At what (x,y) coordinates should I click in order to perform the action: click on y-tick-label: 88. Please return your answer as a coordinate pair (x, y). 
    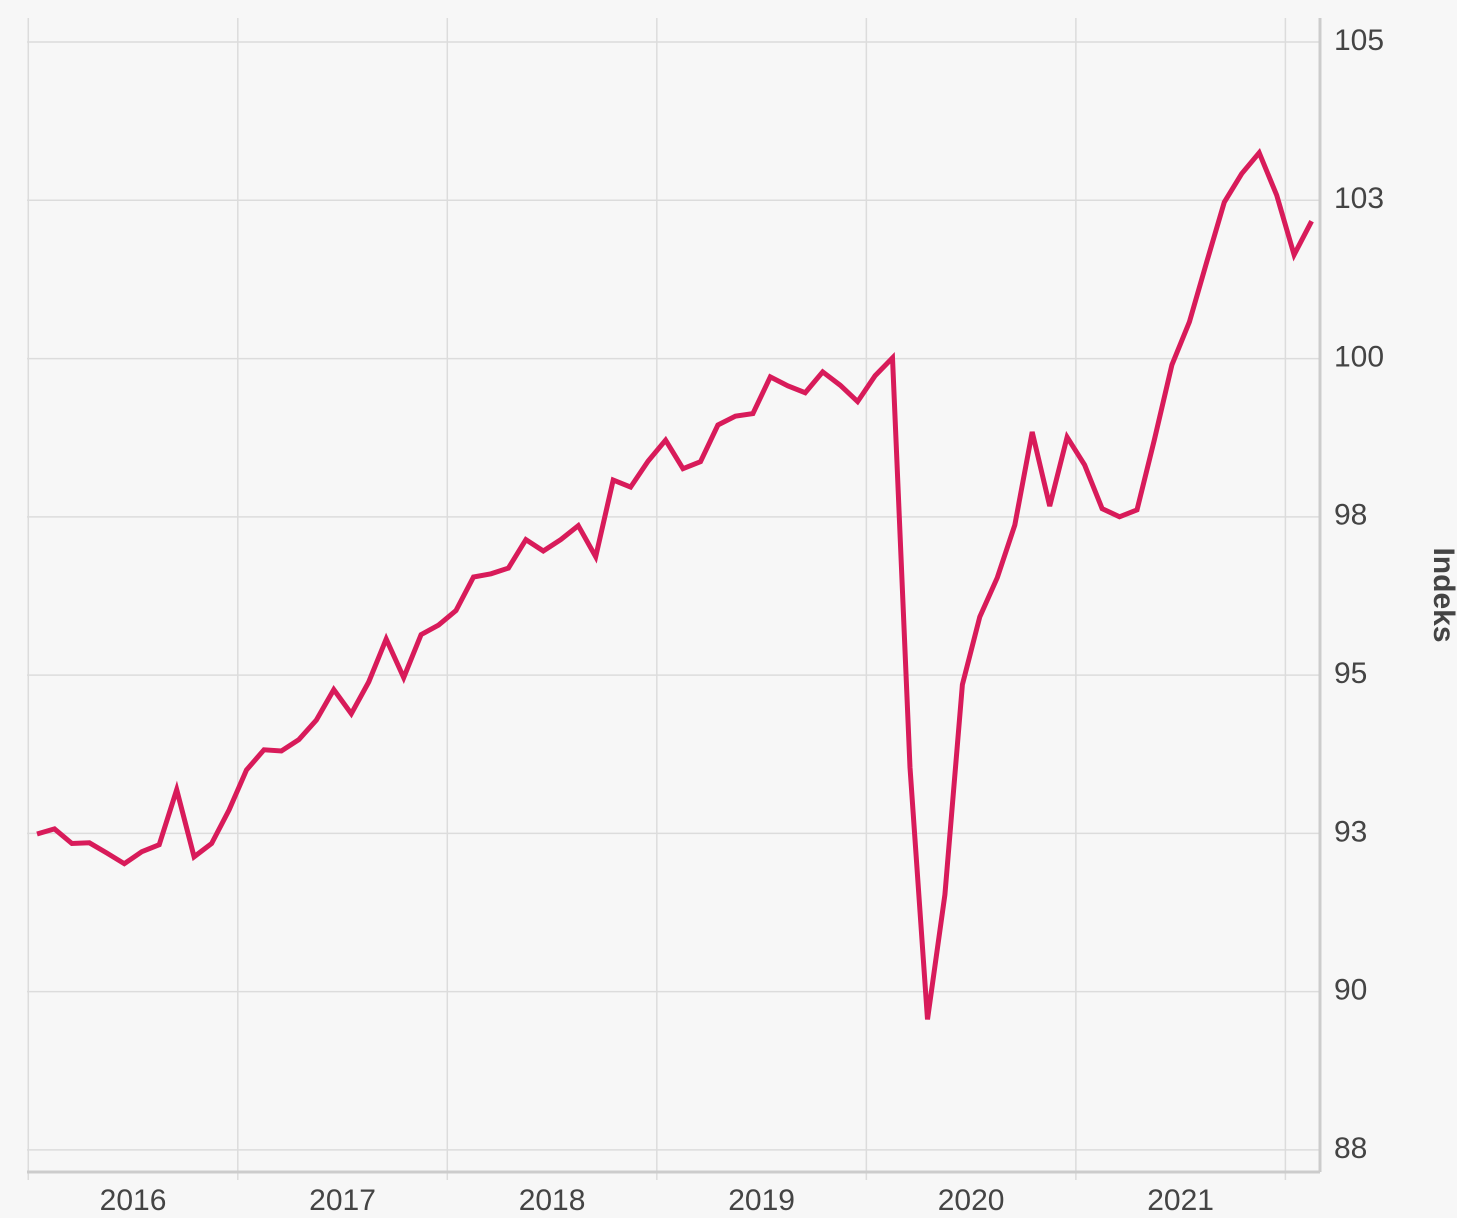
    Looking at the image, I should click on (1350, 1148).